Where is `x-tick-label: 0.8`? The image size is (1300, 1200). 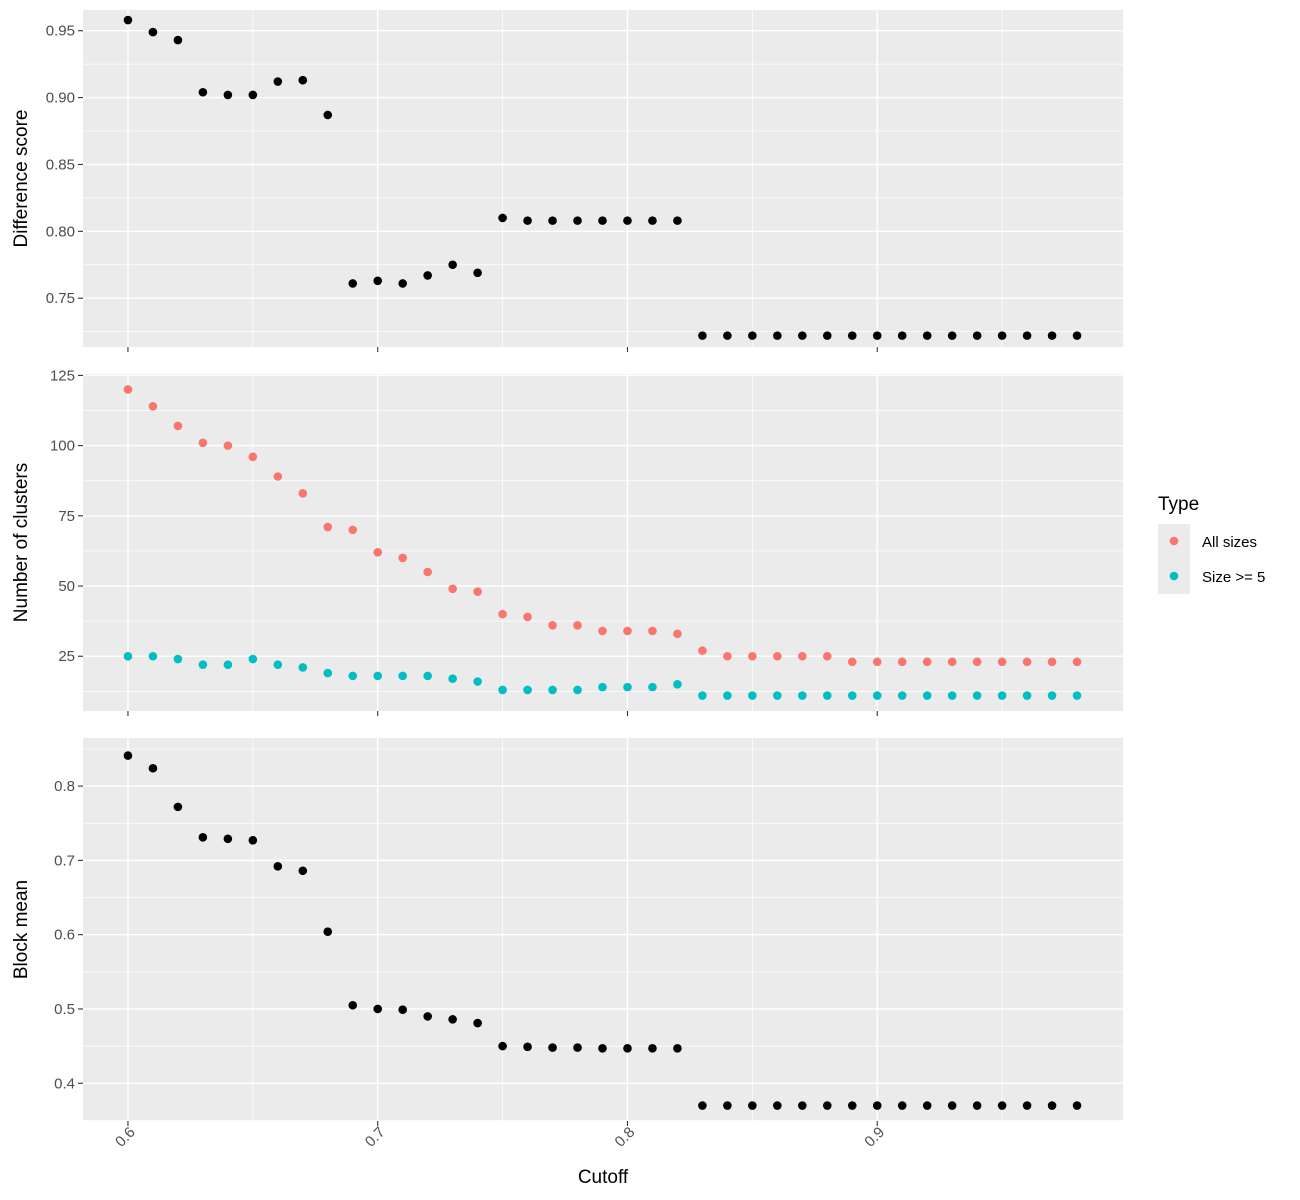
x-tick-label: 0.8 is located at coordinates (625, 1137).